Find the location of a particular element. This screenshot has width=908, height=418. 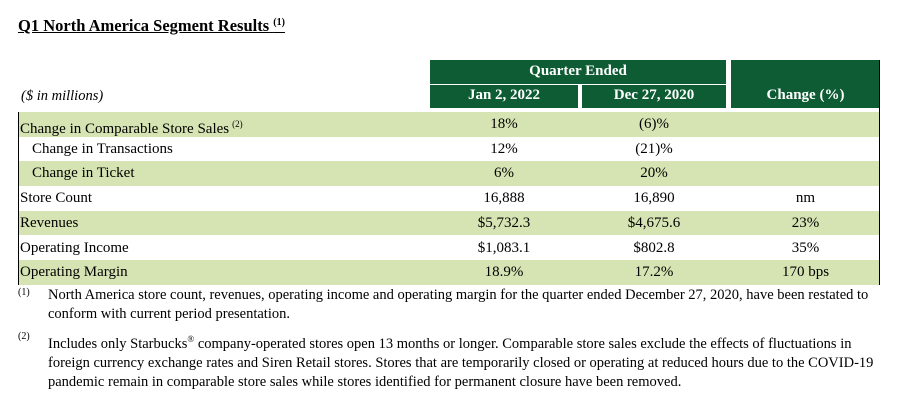

title-footnote-ref: (1) is located at coordinates (279, 22).